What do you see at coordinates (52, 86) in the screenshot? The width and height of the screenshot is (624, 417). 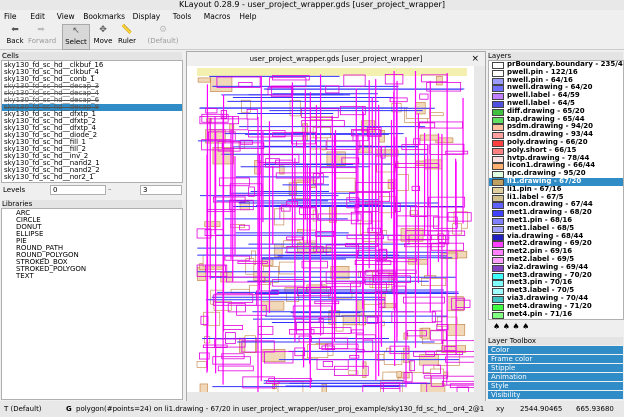 I see `cell-item: sky130_fd_sc_hd__decap_3` at bounding box center [52, 86].